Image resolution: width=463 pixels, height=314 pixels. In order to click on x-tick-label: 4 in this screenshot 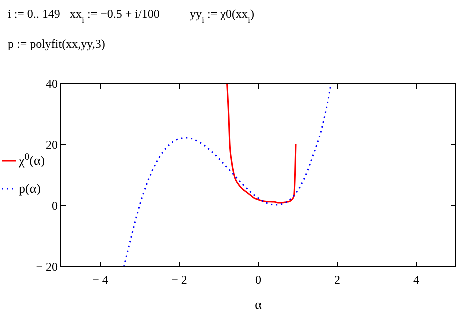, I will do `click(417, 280)`.